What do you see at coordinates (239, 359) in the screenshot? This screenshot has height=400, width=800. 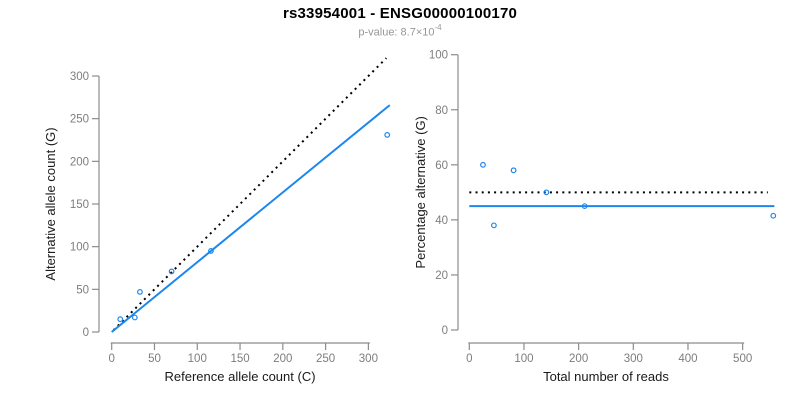 I see `x-tick-label: 150` at bounding box center [239, 359].